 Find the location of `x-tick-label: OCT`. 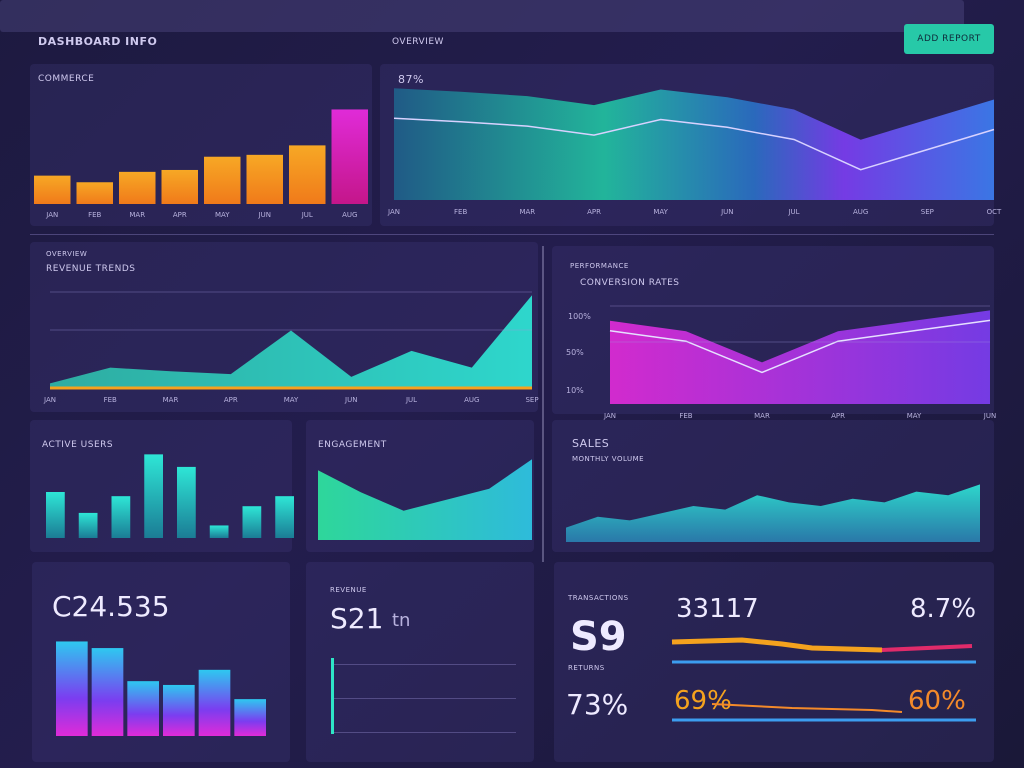

x-tick-label: OCT is located at coordinates (994, 212).